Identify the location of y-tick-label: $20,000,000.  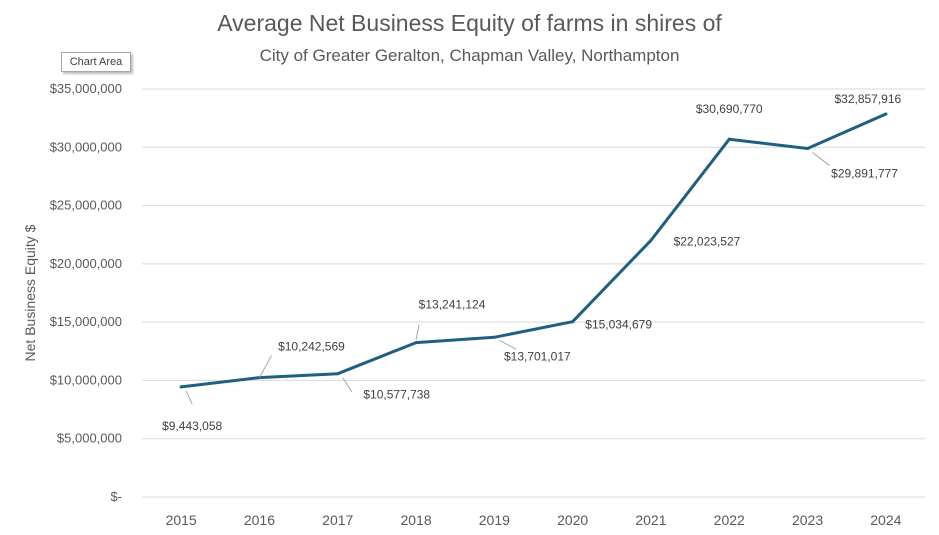
(86, 263).